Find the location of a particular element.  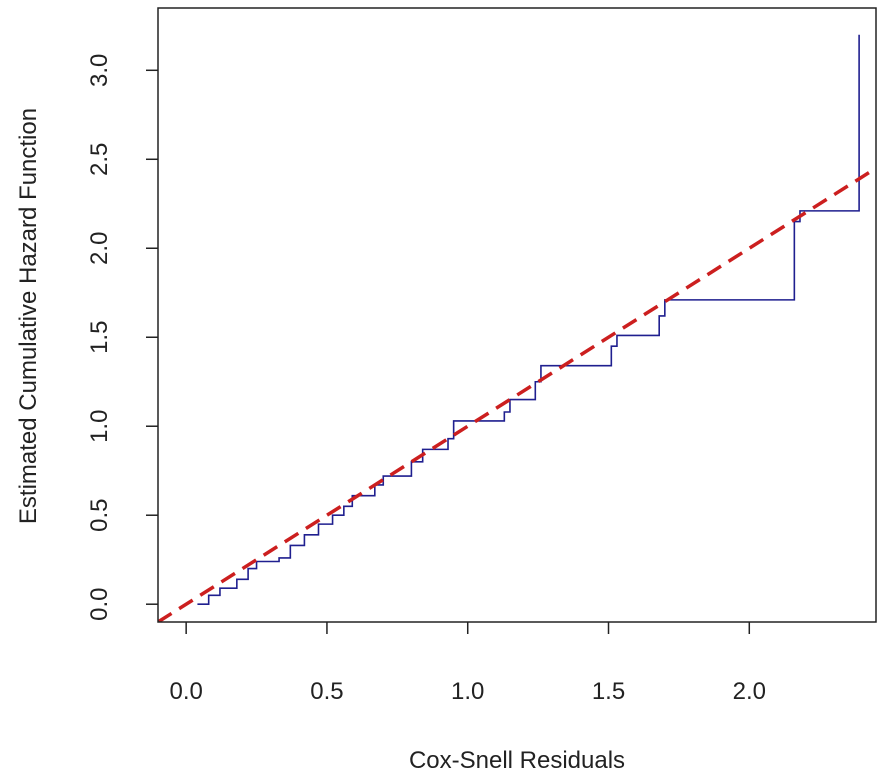

x-tick-label: 1.0 is located at coordinates (467, 691).